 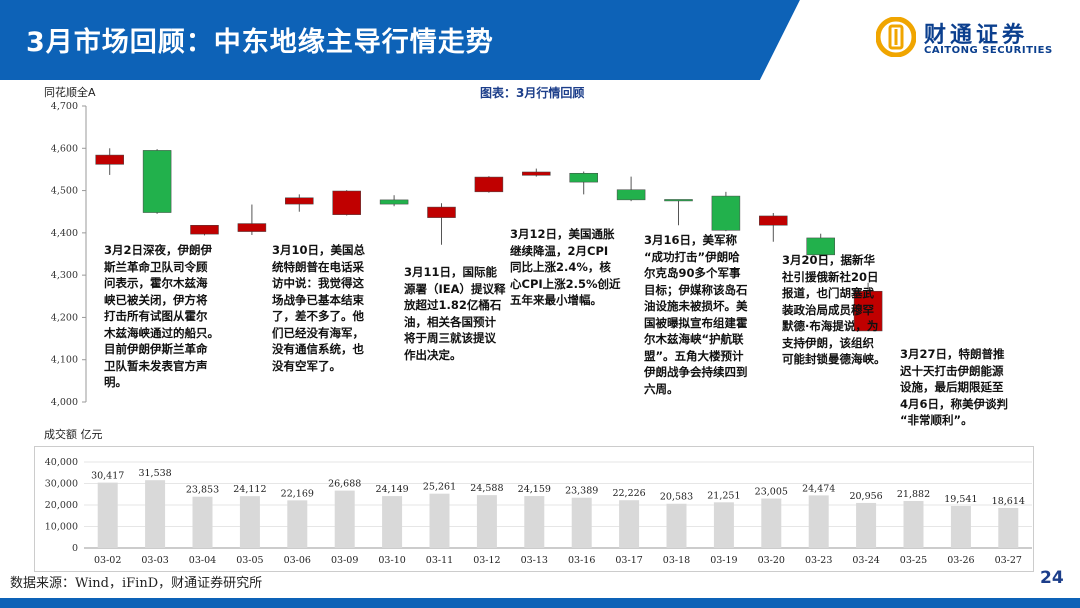 What do you see at coordinates (830, 276) in the screenshot?
I see `annotation-line: 社引援俄新社20日` at bounding box center [830, 276].